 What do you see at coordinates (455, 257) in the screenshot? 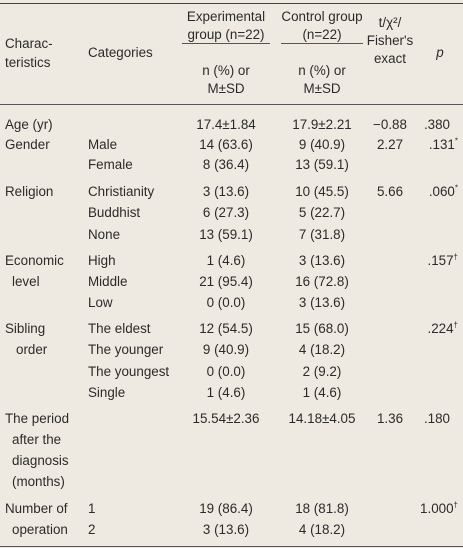
I see `economic-p-marker: †` at bounding box center [455, 257].